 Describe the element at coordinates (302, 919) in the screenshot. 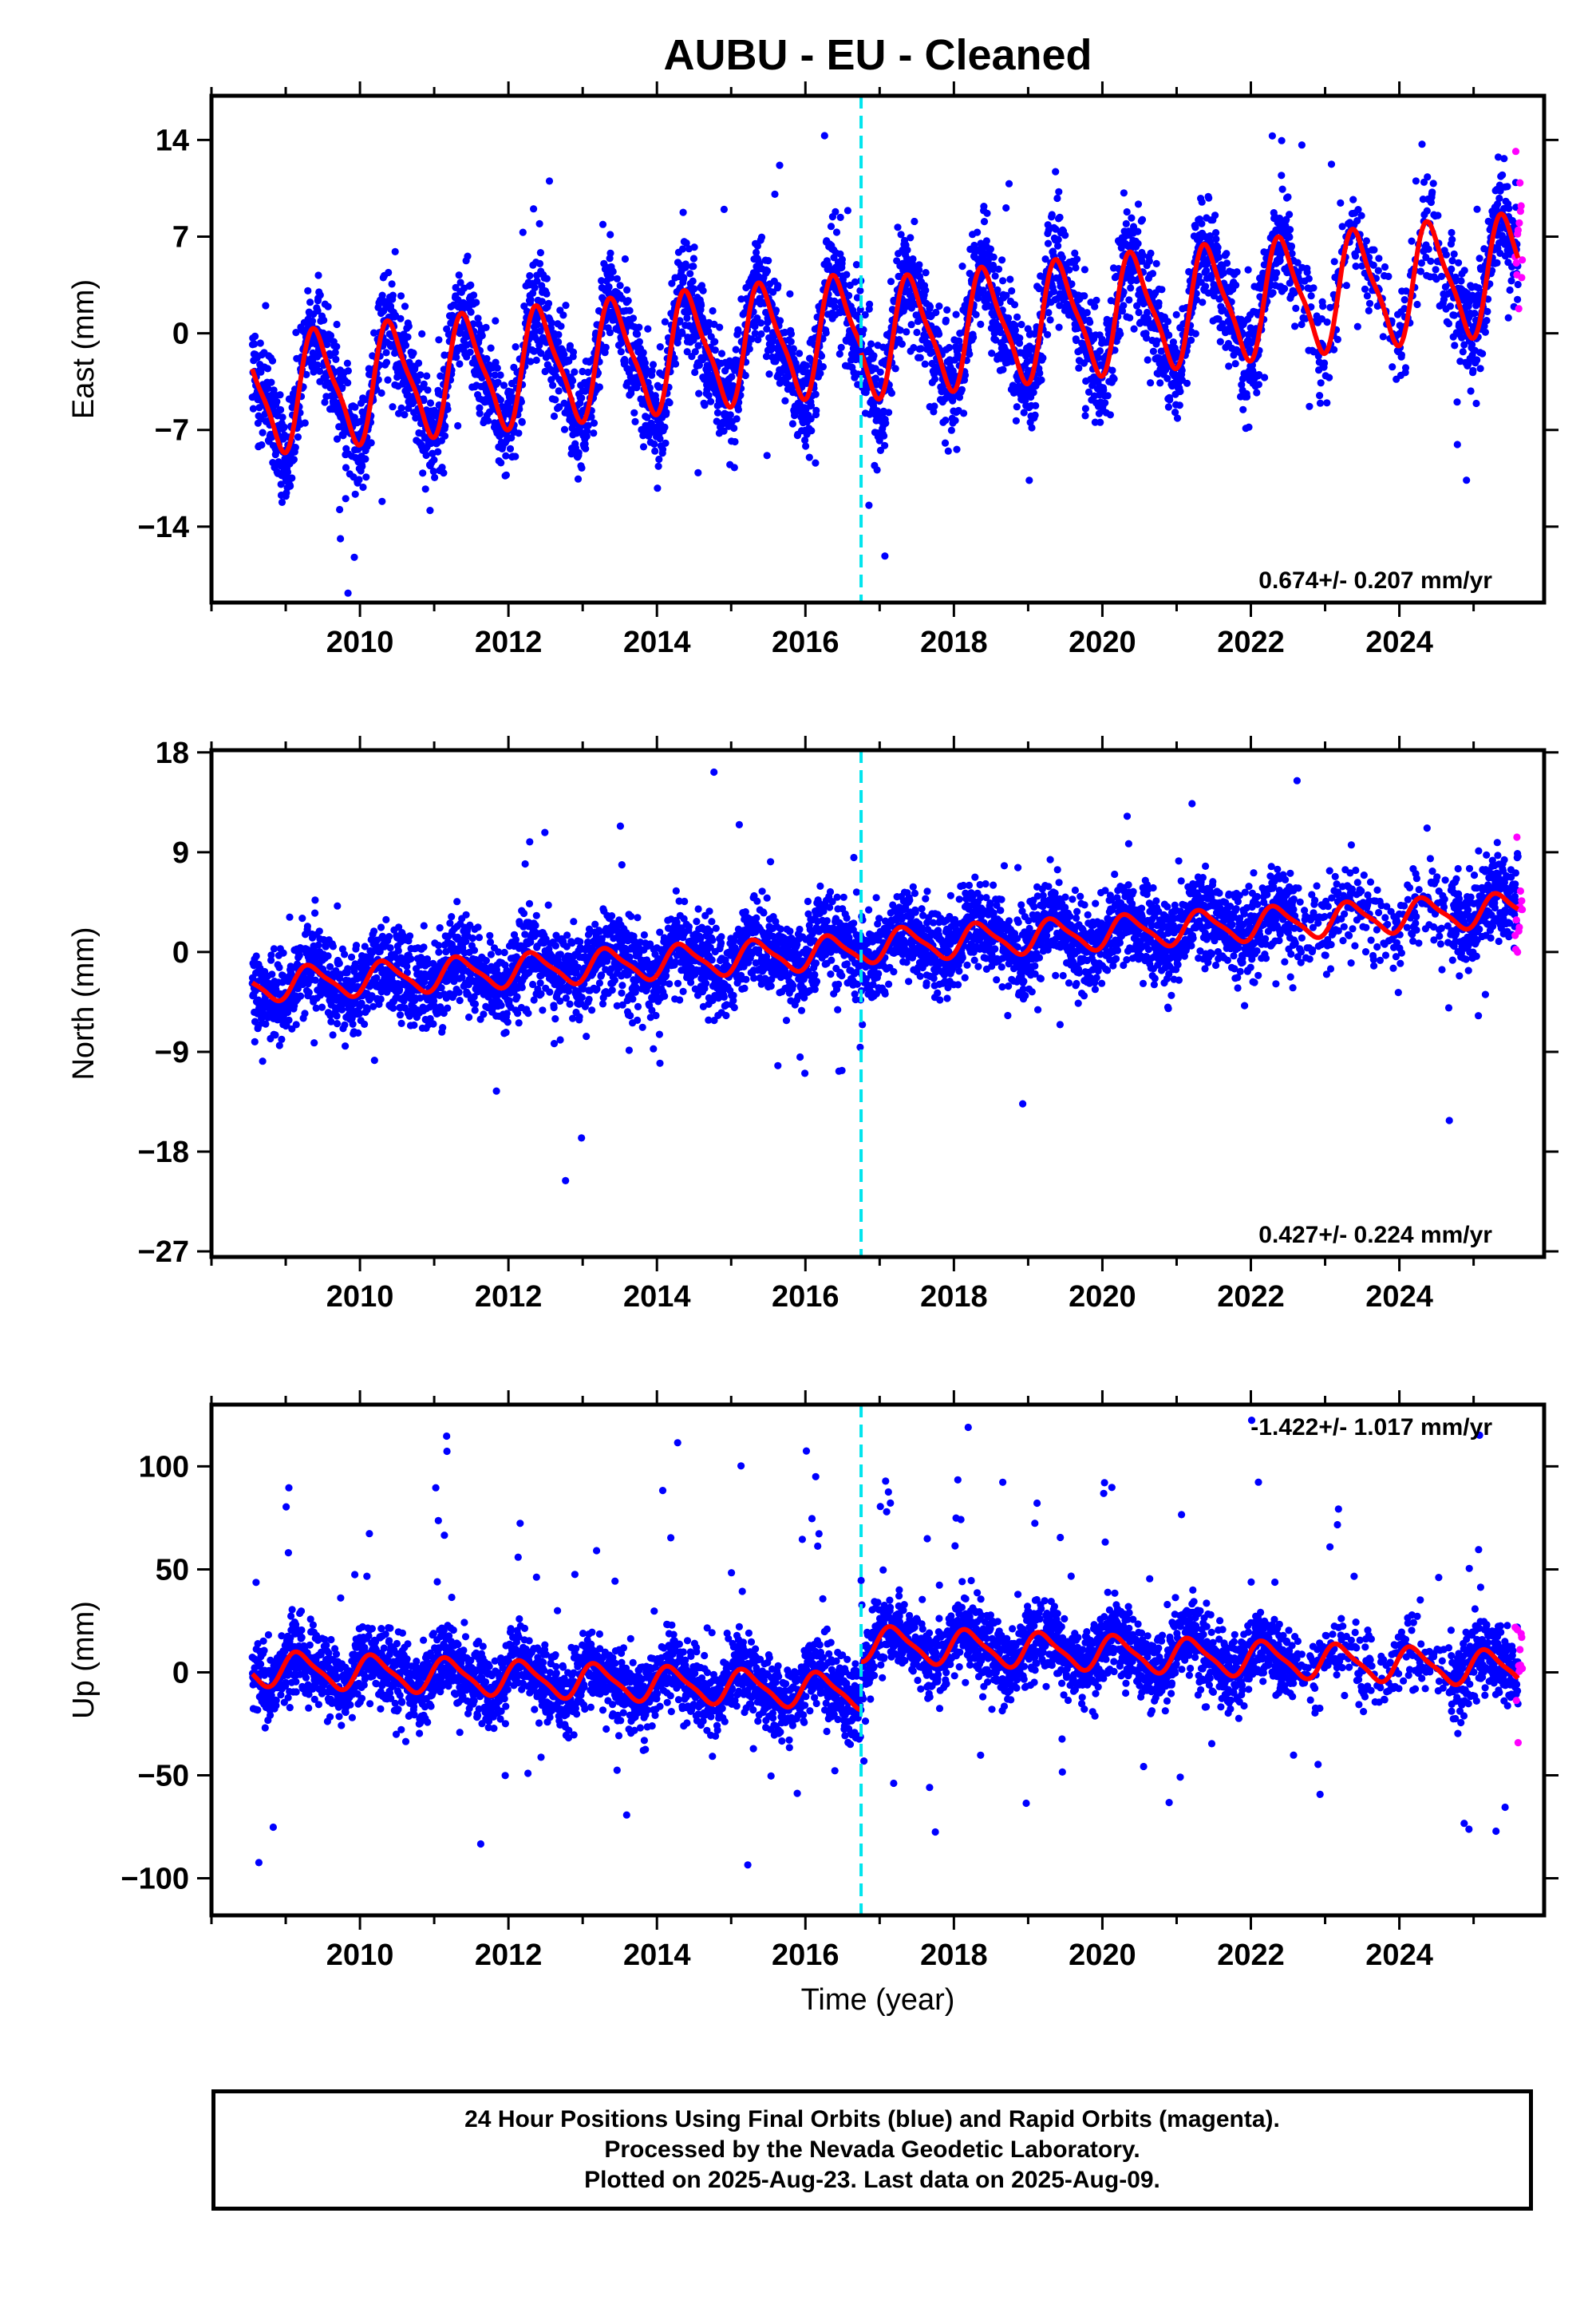

I see `north-point` at that location.